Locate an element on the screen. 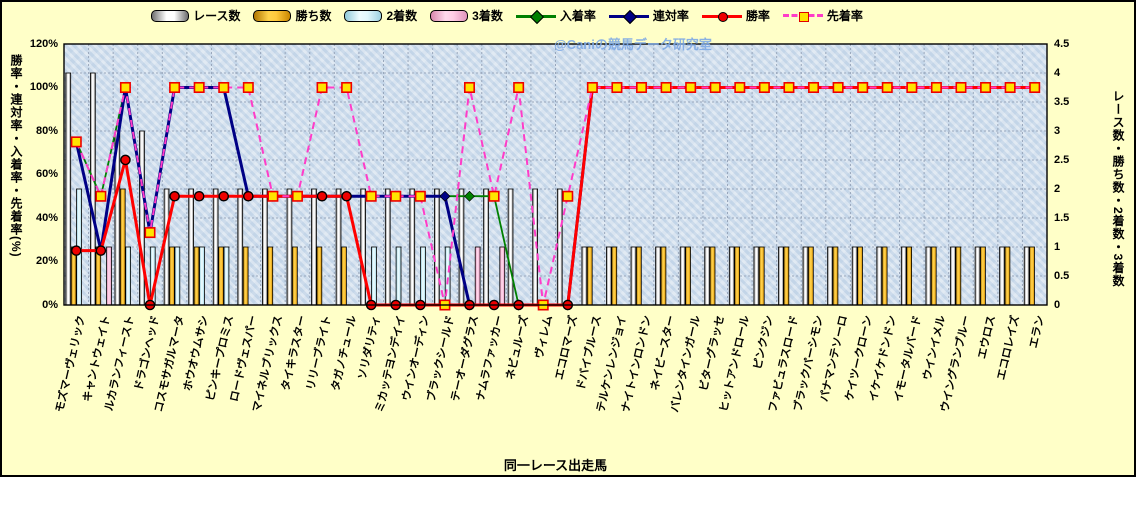  y-right-tick: 1.5 is located at coordinates (1062, 217).